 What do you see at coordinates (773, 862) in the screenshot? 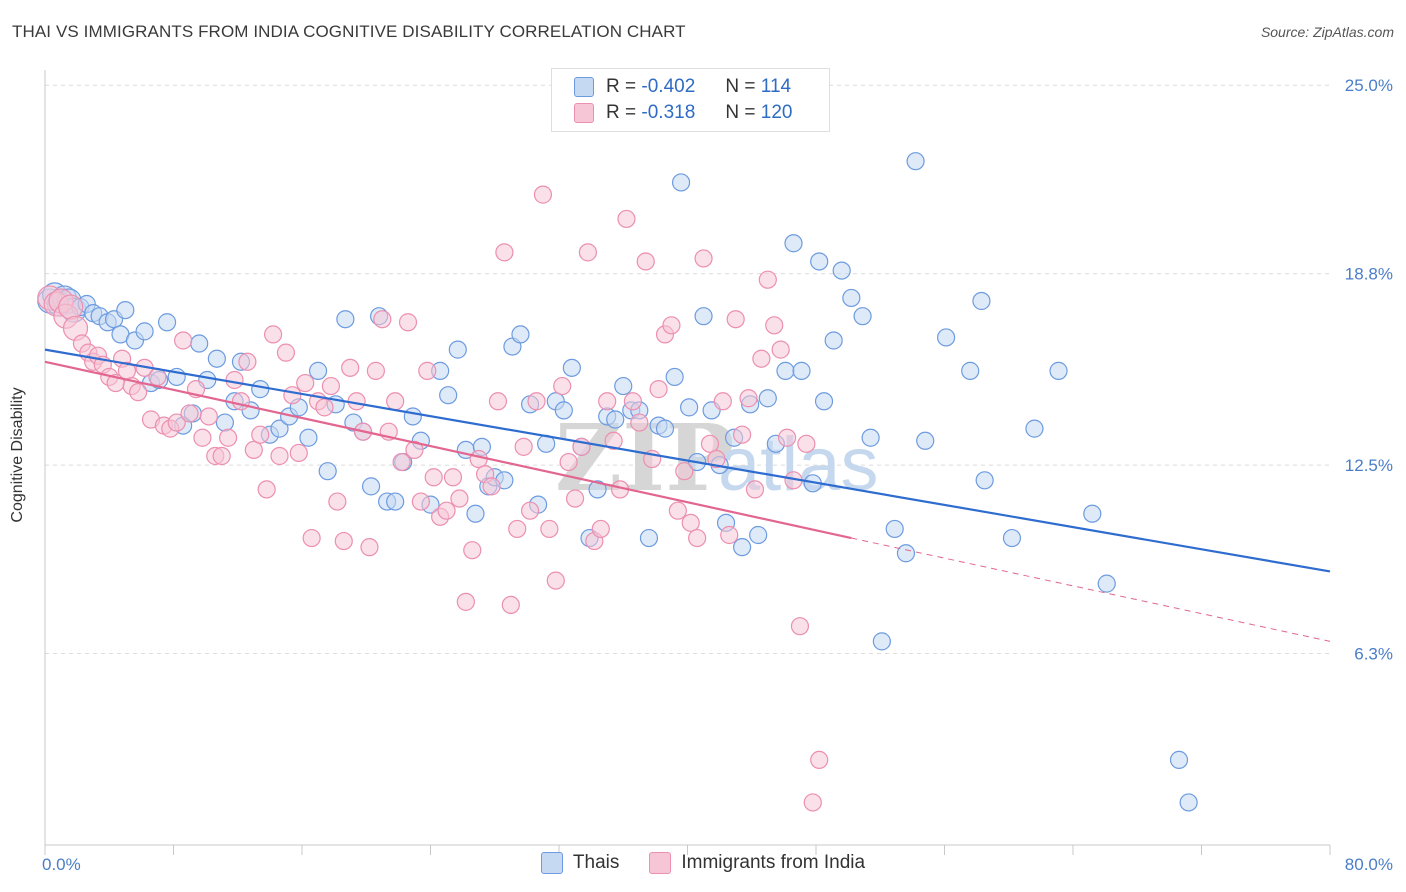
I see `india-legend-label: Immigrants from India` at bounding box center [773, 862].